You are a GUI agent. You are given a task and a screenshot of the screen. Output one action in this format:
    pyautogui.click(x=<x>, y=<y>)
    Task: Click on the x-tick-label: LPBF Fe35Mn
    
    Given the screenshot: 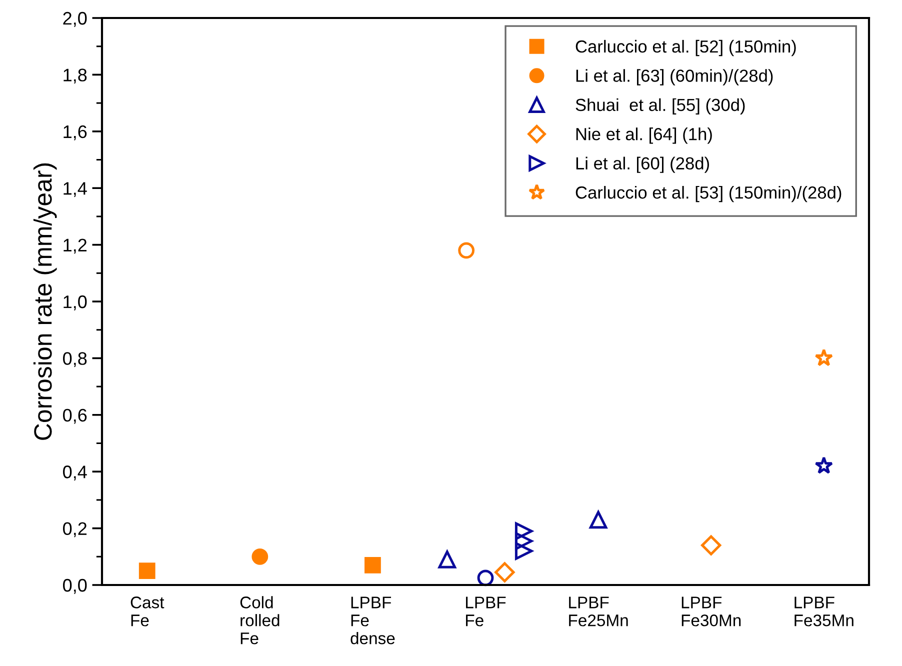 What is the action you would take?
    pyautogui.click(x=824, y=611)
    